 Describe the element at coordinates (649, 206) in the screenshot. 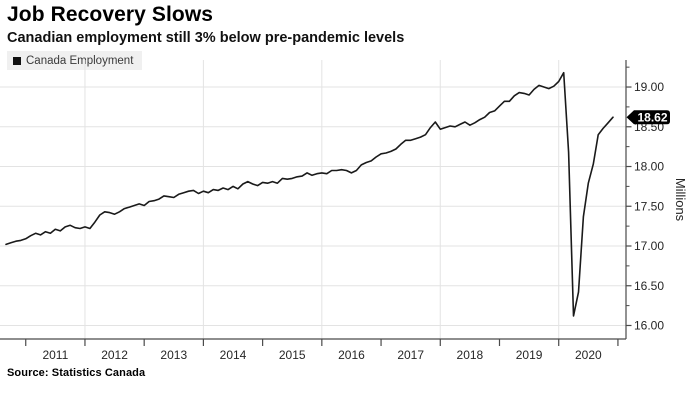

I see `y-tick-label: 17.50` at that location.